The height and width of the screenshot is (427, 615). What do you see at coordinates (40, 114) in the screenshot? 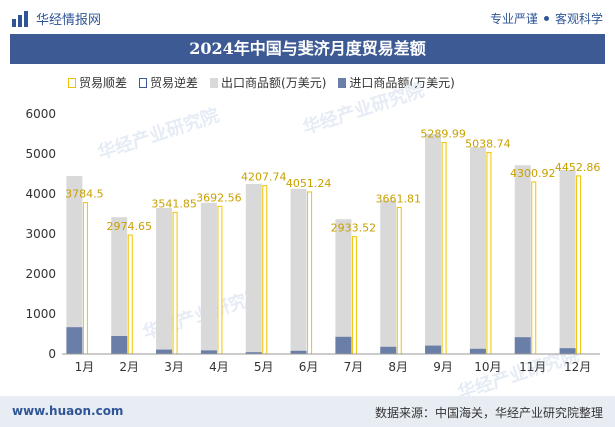
I see `y-tick-label-6: 6000` at bounding box center [40, 114].